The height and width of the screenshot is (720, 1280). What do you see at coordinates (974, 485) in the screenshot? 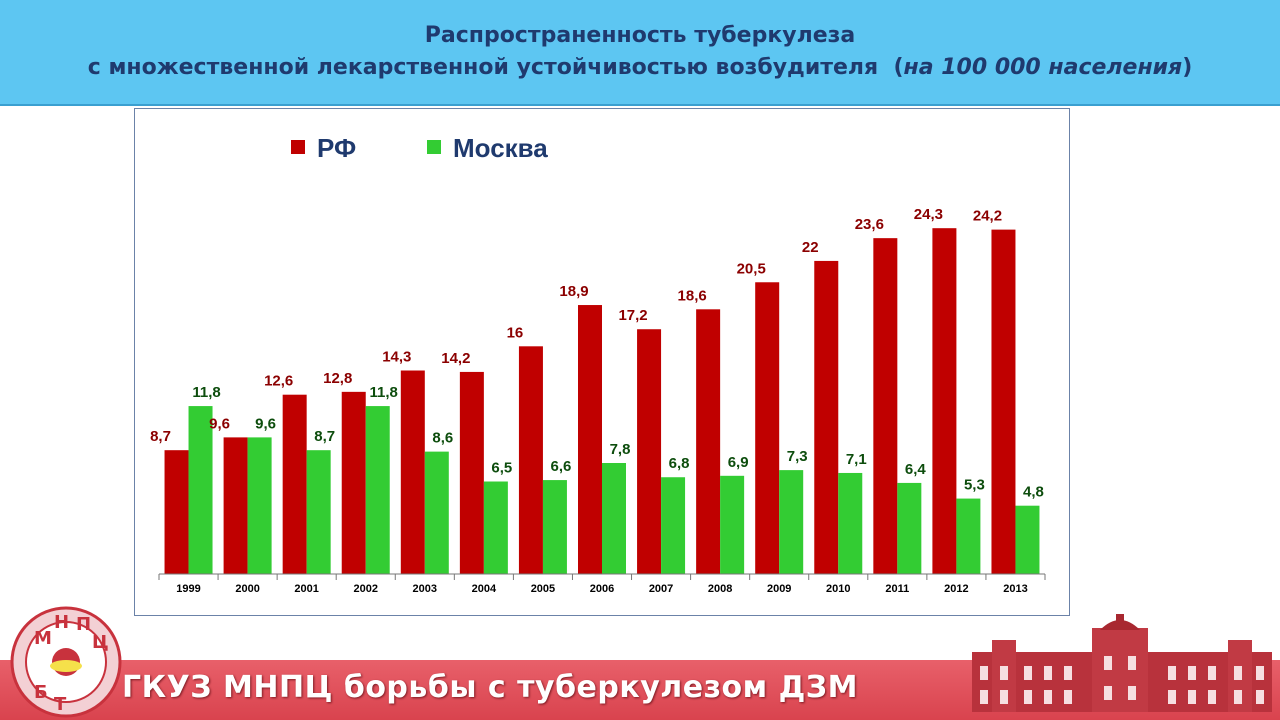
I see `data-label: 5,3` at bounding box center [974, 485].